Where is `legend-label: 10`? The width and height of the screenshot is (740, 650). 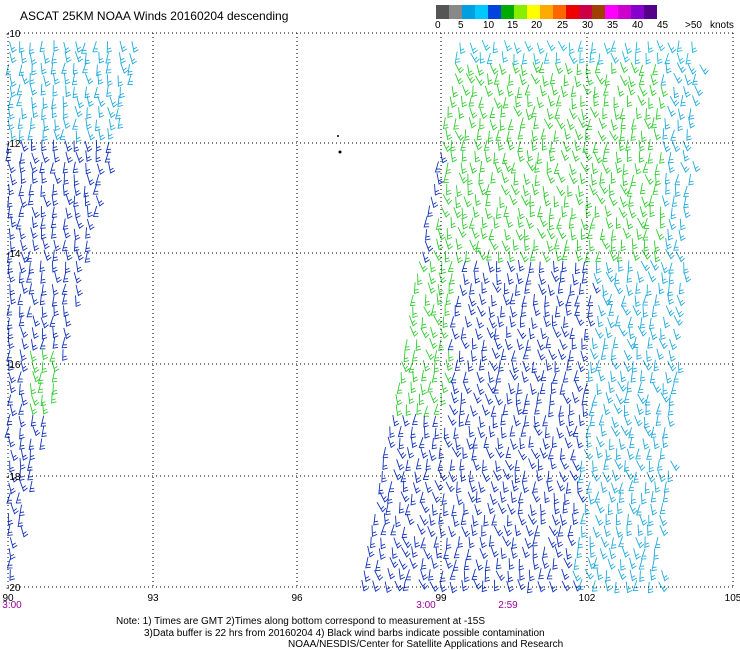
legend-label: 10 is located at coordinates (489, 25).